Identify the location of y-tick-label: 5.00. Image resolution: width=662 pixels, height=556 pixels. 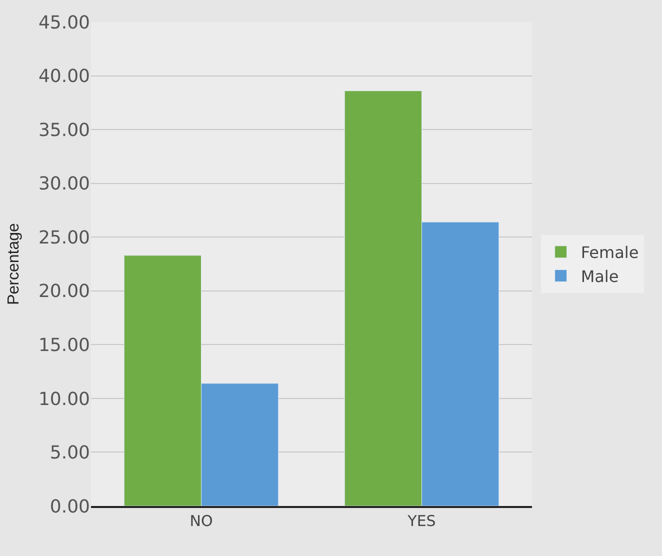
(70, 453).